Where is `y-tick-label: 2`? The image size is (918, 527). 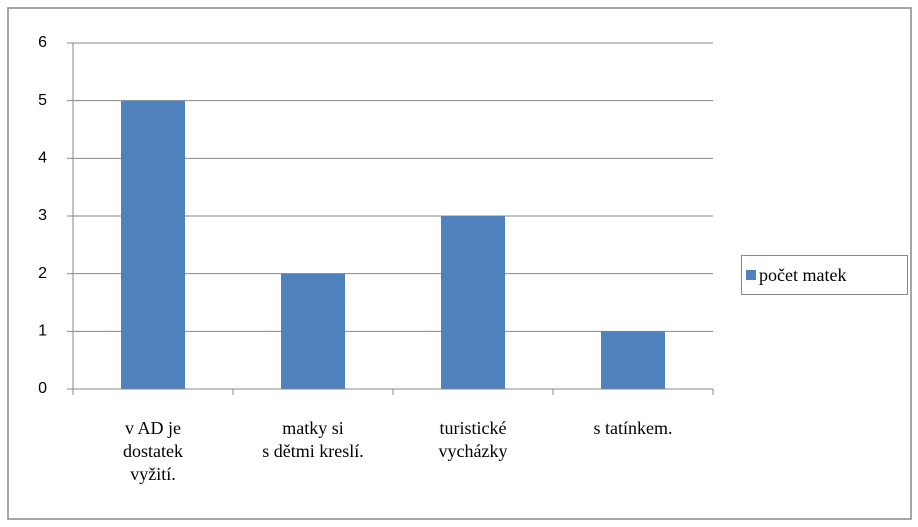 y-tick-label: 2 is located at coordinates (42, 273).